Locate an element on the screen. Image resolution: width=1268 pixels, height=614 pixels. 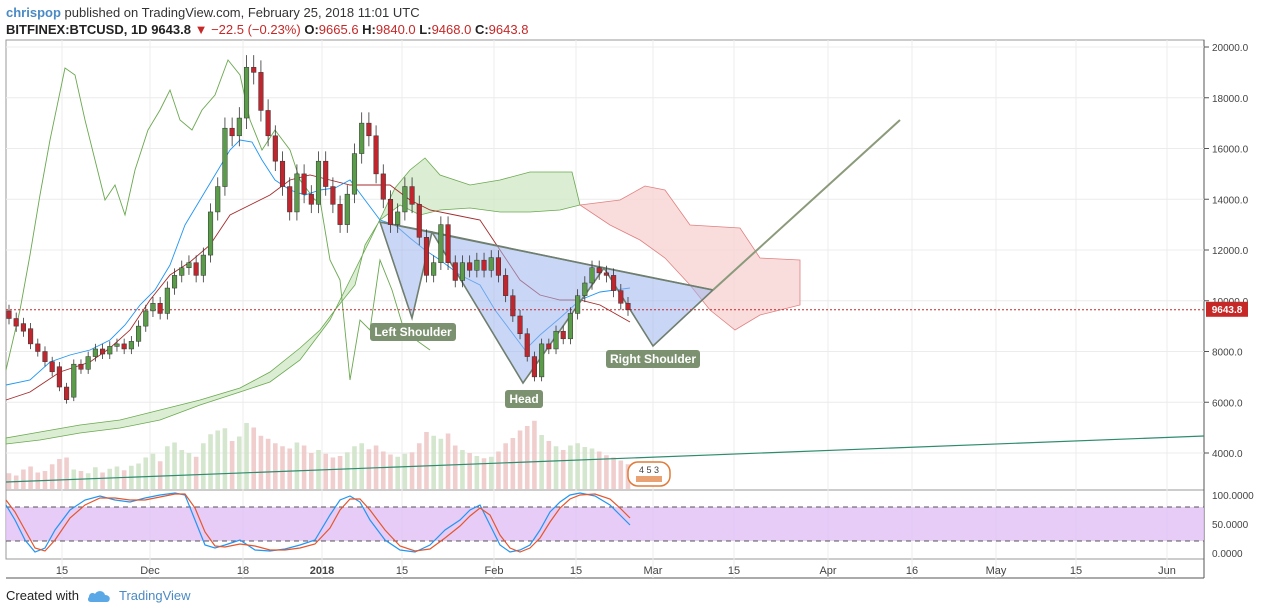
stoch-axis: 0.0000 50.0000 100.0000 is located at coordinates (1233, 525).